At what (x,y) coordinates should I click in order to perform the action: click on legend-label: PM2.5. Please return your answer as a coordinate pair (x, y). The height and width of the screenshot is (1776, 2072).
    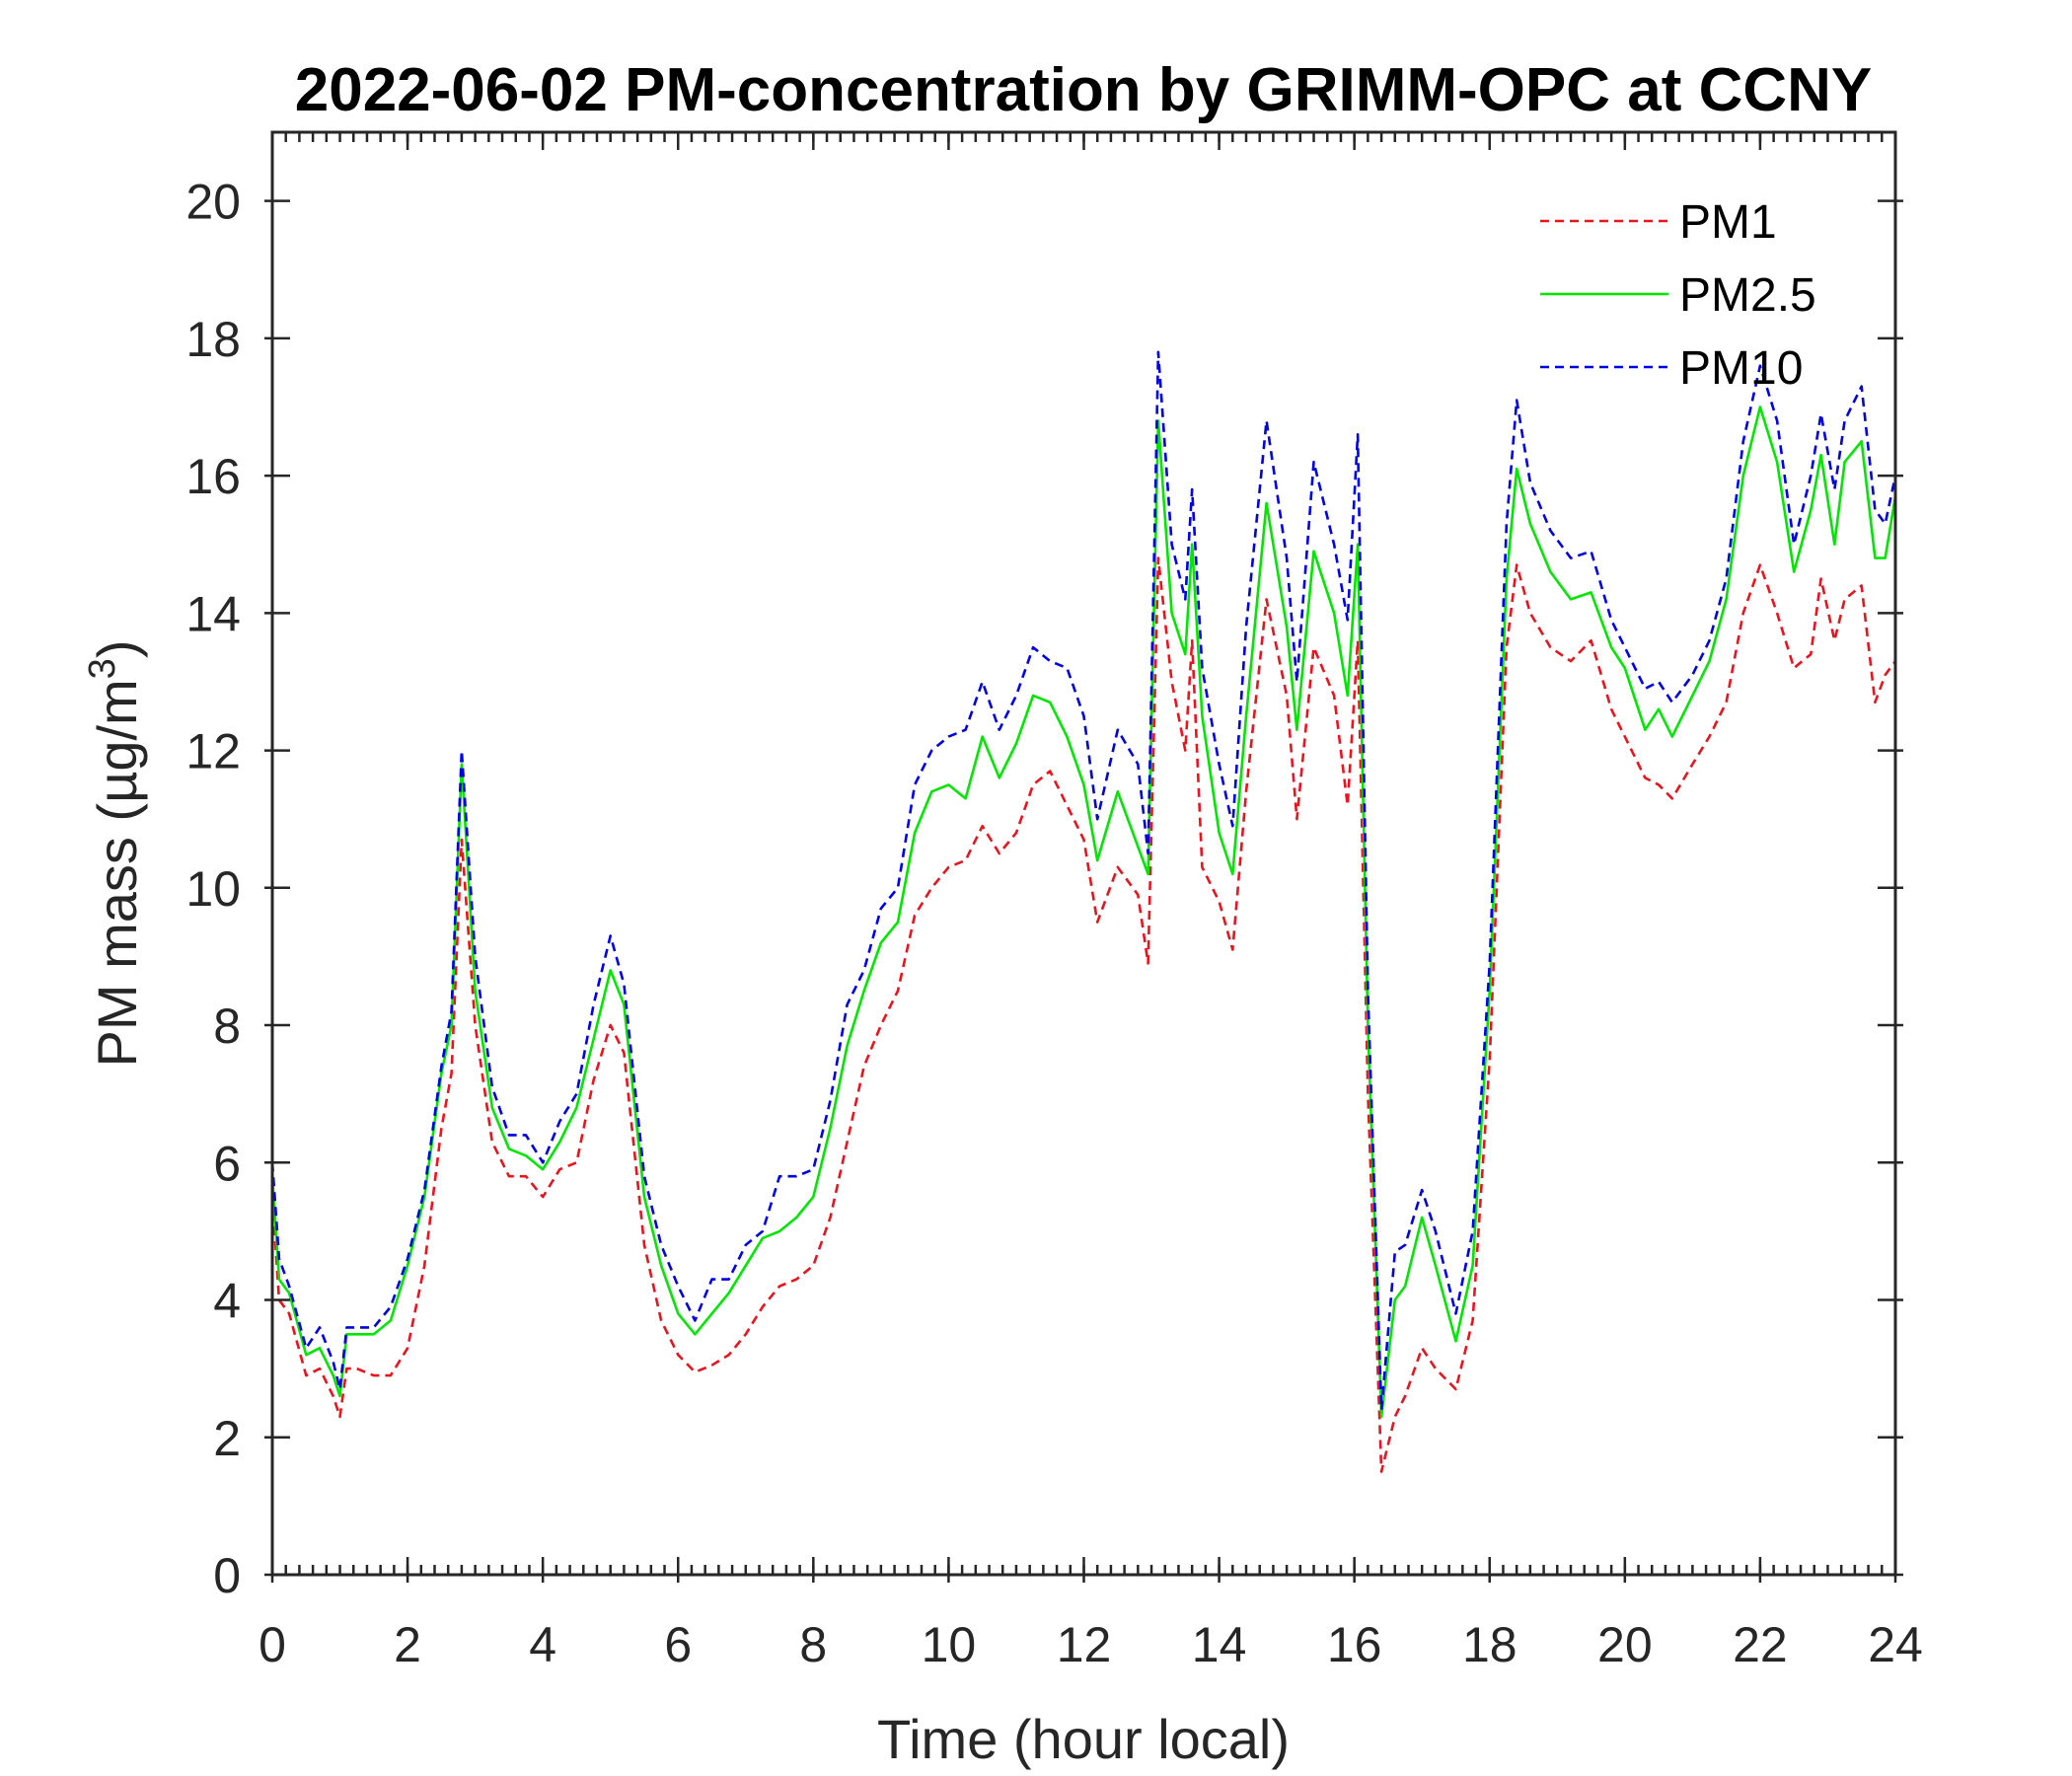
    Looking at the image, I should click on (1748, 296).